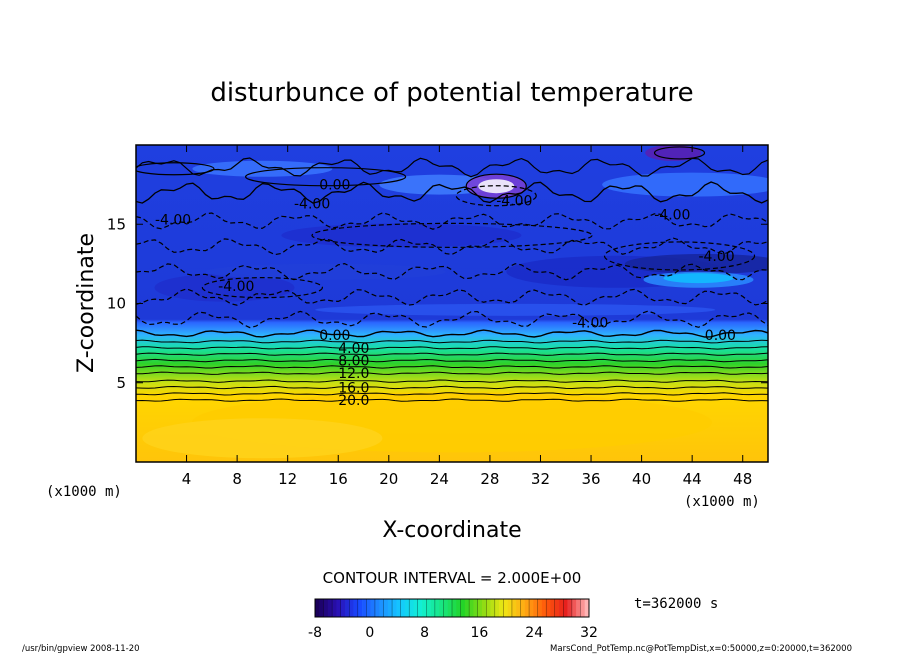 The width and height of the screenshot is (904, 654). Describe the element at coordinates (86, 303) in the screenshot. I see `y-axis-label: Z-coordinate` at that location.